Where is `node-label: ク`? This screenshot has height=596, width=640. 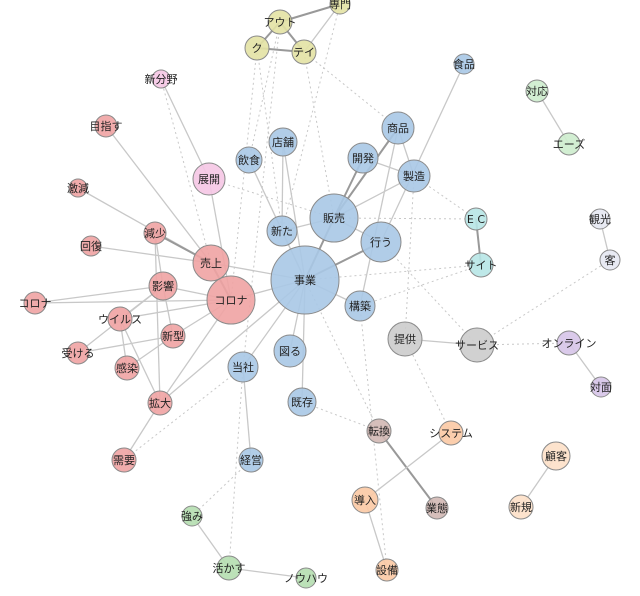
node-label: ク is located at coordinates (257, 48).